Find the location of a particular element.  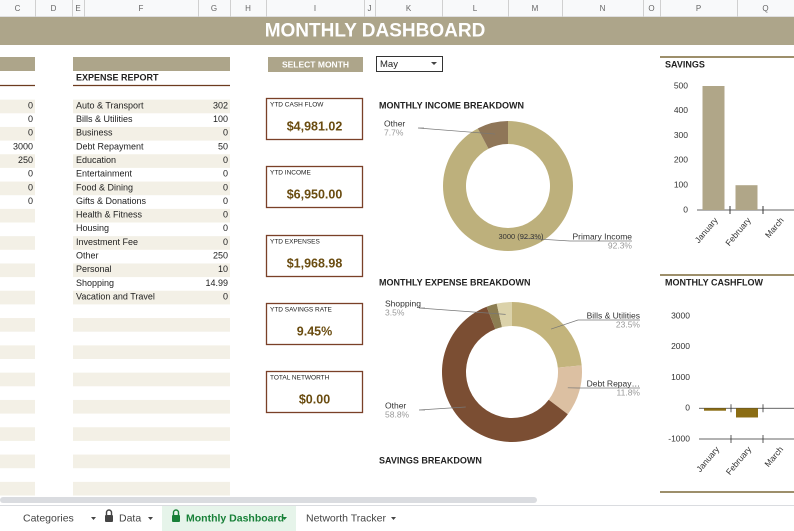

select-month-button is located at coordinates (315, 64).